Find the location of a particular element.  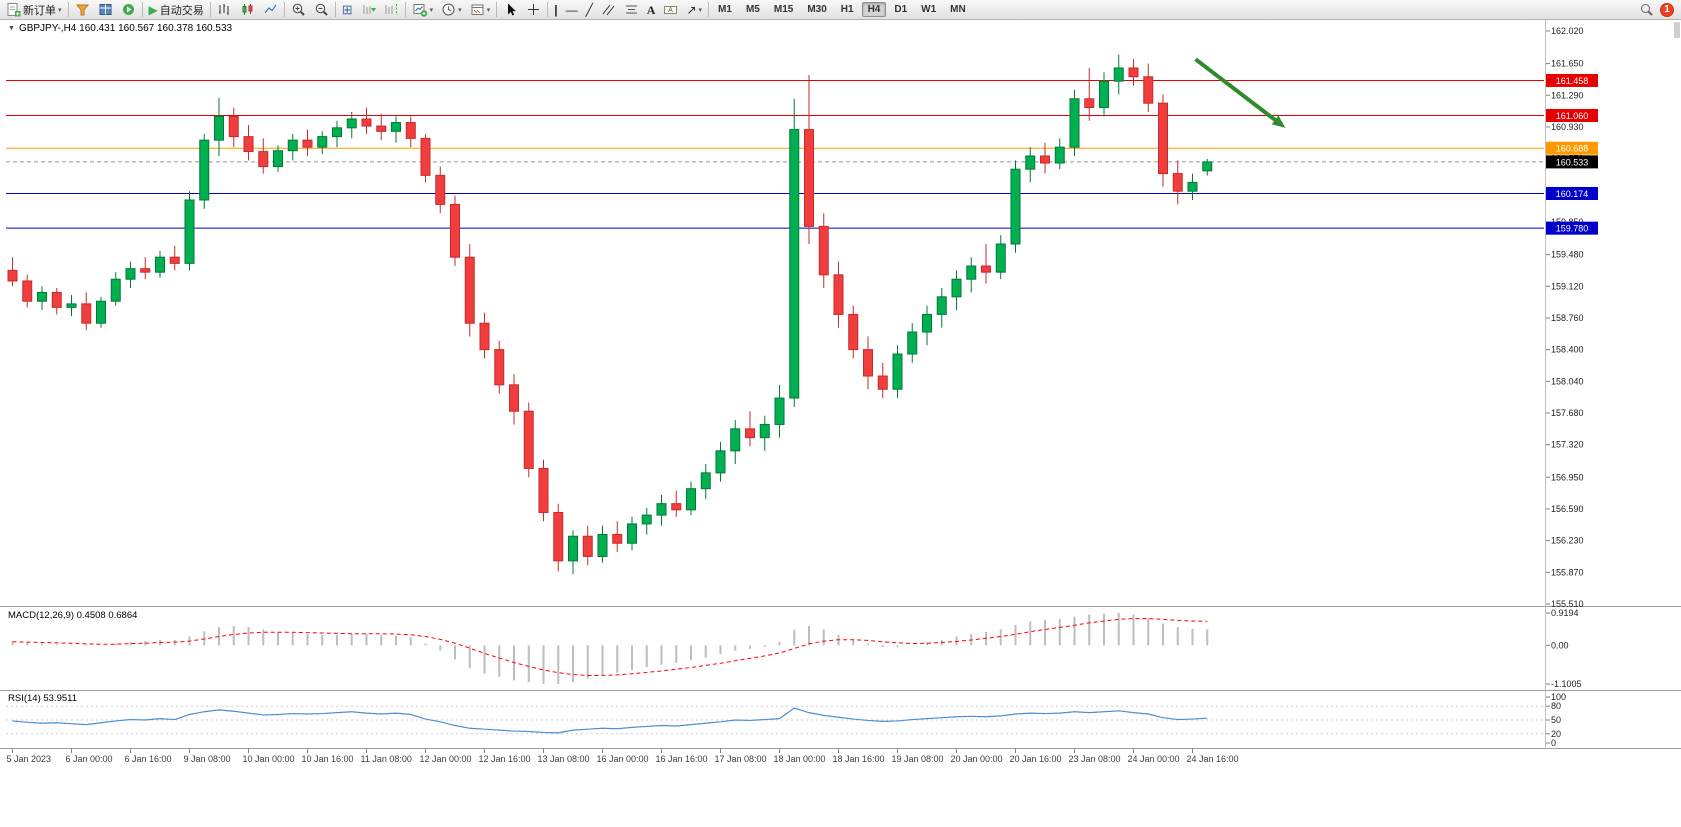

svg-text: 16 Jan 16:00 is located at coordinates (682, 759).